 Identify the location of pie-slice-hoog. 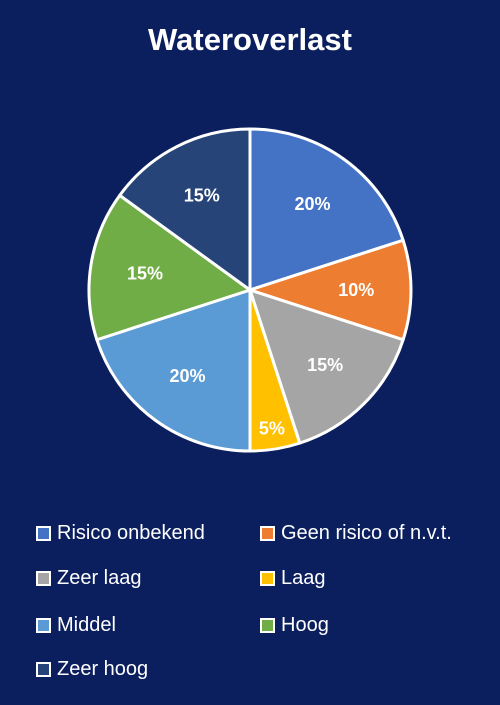
(169, 267).